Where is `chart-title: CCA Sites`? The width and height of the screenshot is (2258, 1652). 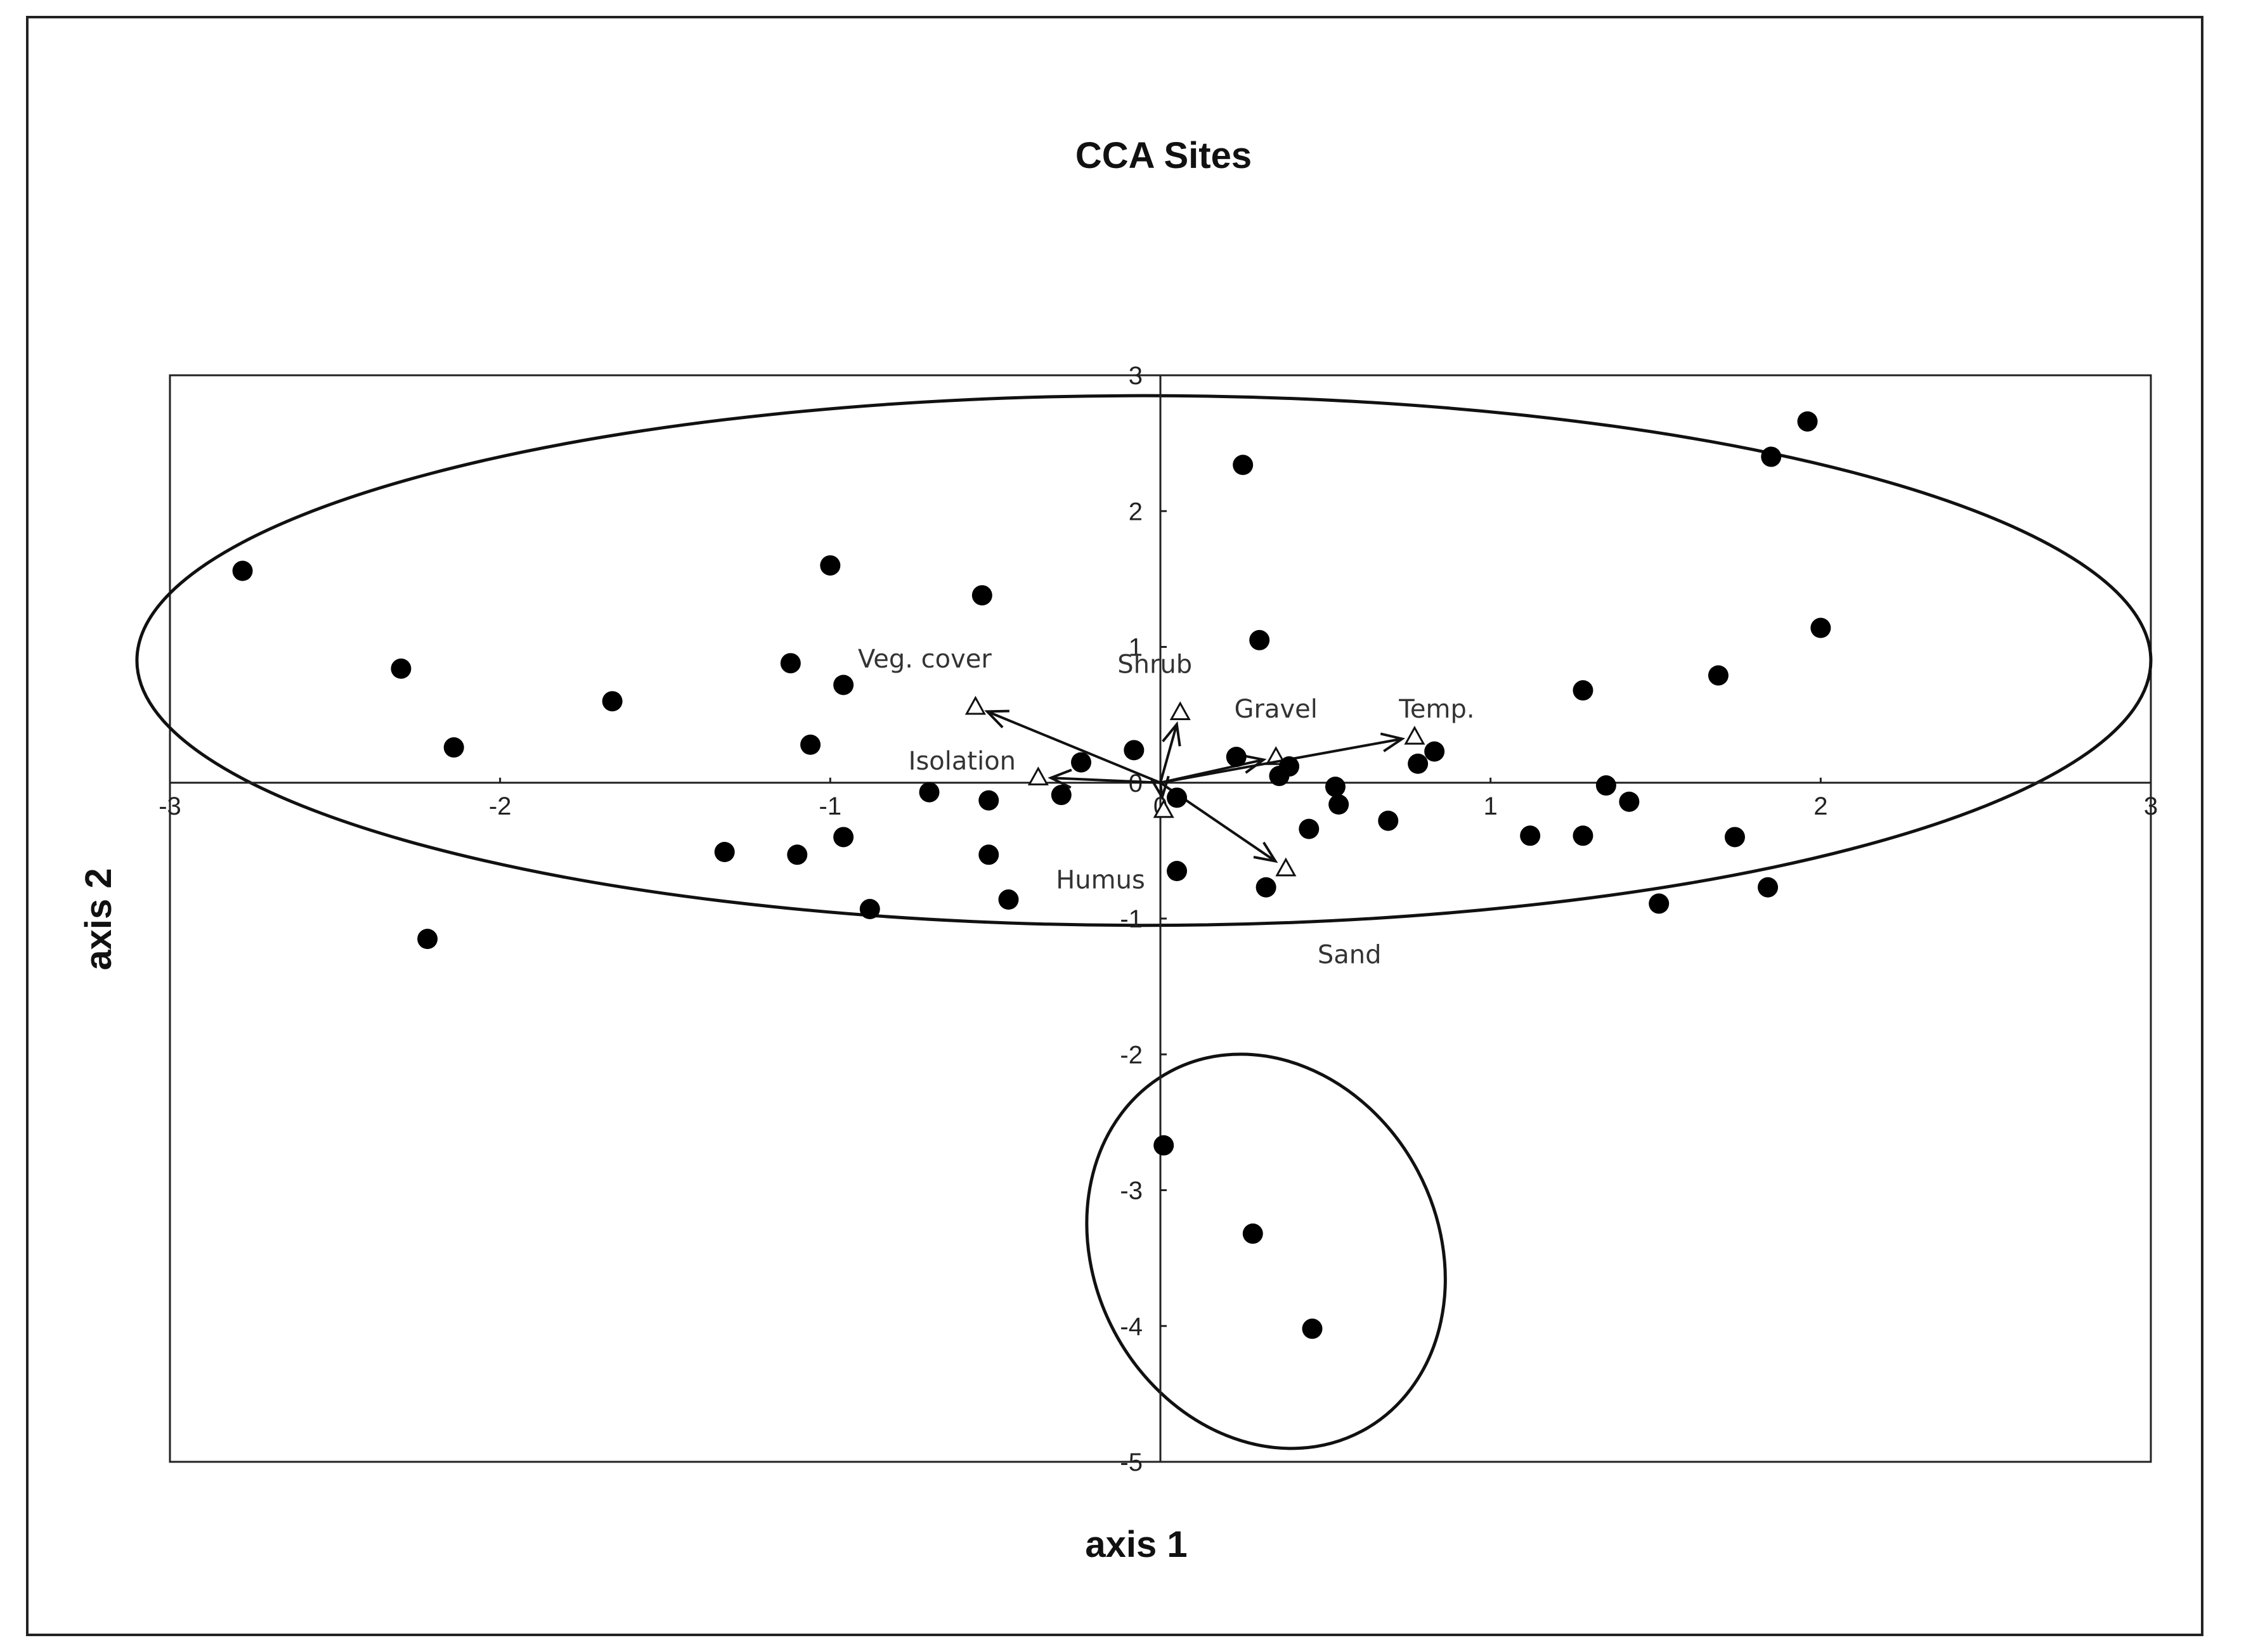 chart-title: CCA Sites is located at coordinates (1163, 155).